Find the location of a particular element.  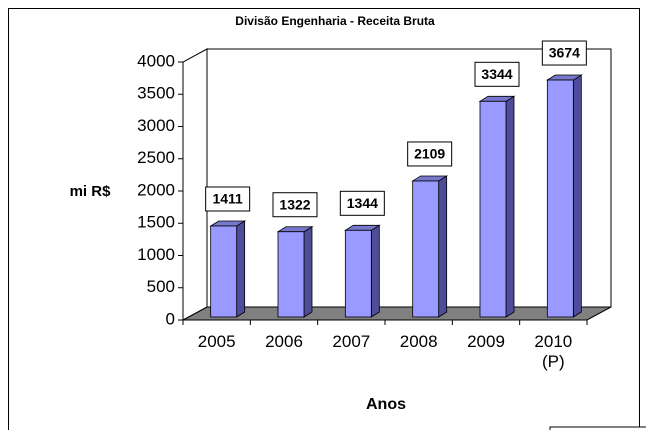

x-tick-label: 2006 is located at coordinates (284, 341).